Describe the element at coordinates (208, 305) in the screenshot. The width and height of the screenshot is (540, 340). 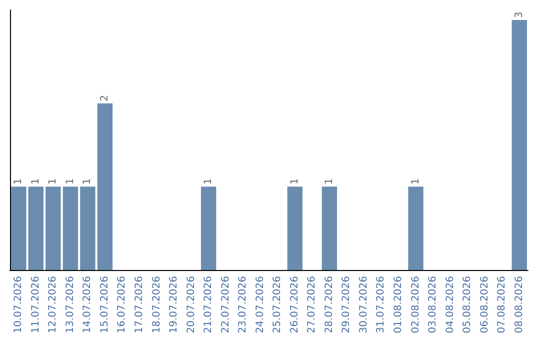
I see `x-tick-label: 21.07.2026` at that location.